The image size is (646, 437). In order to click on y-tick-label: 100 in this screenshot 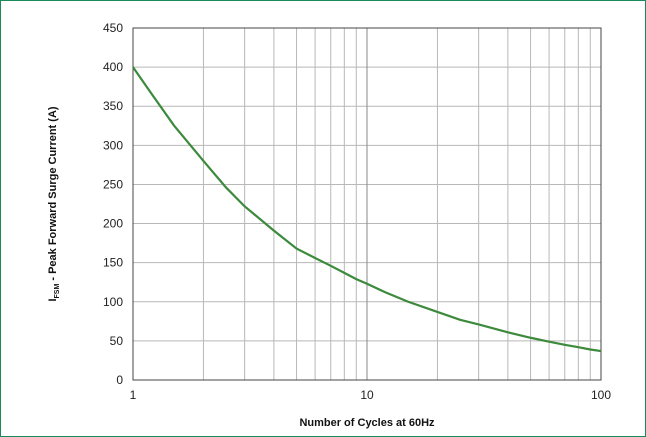, I will do `click(113, 302)`.